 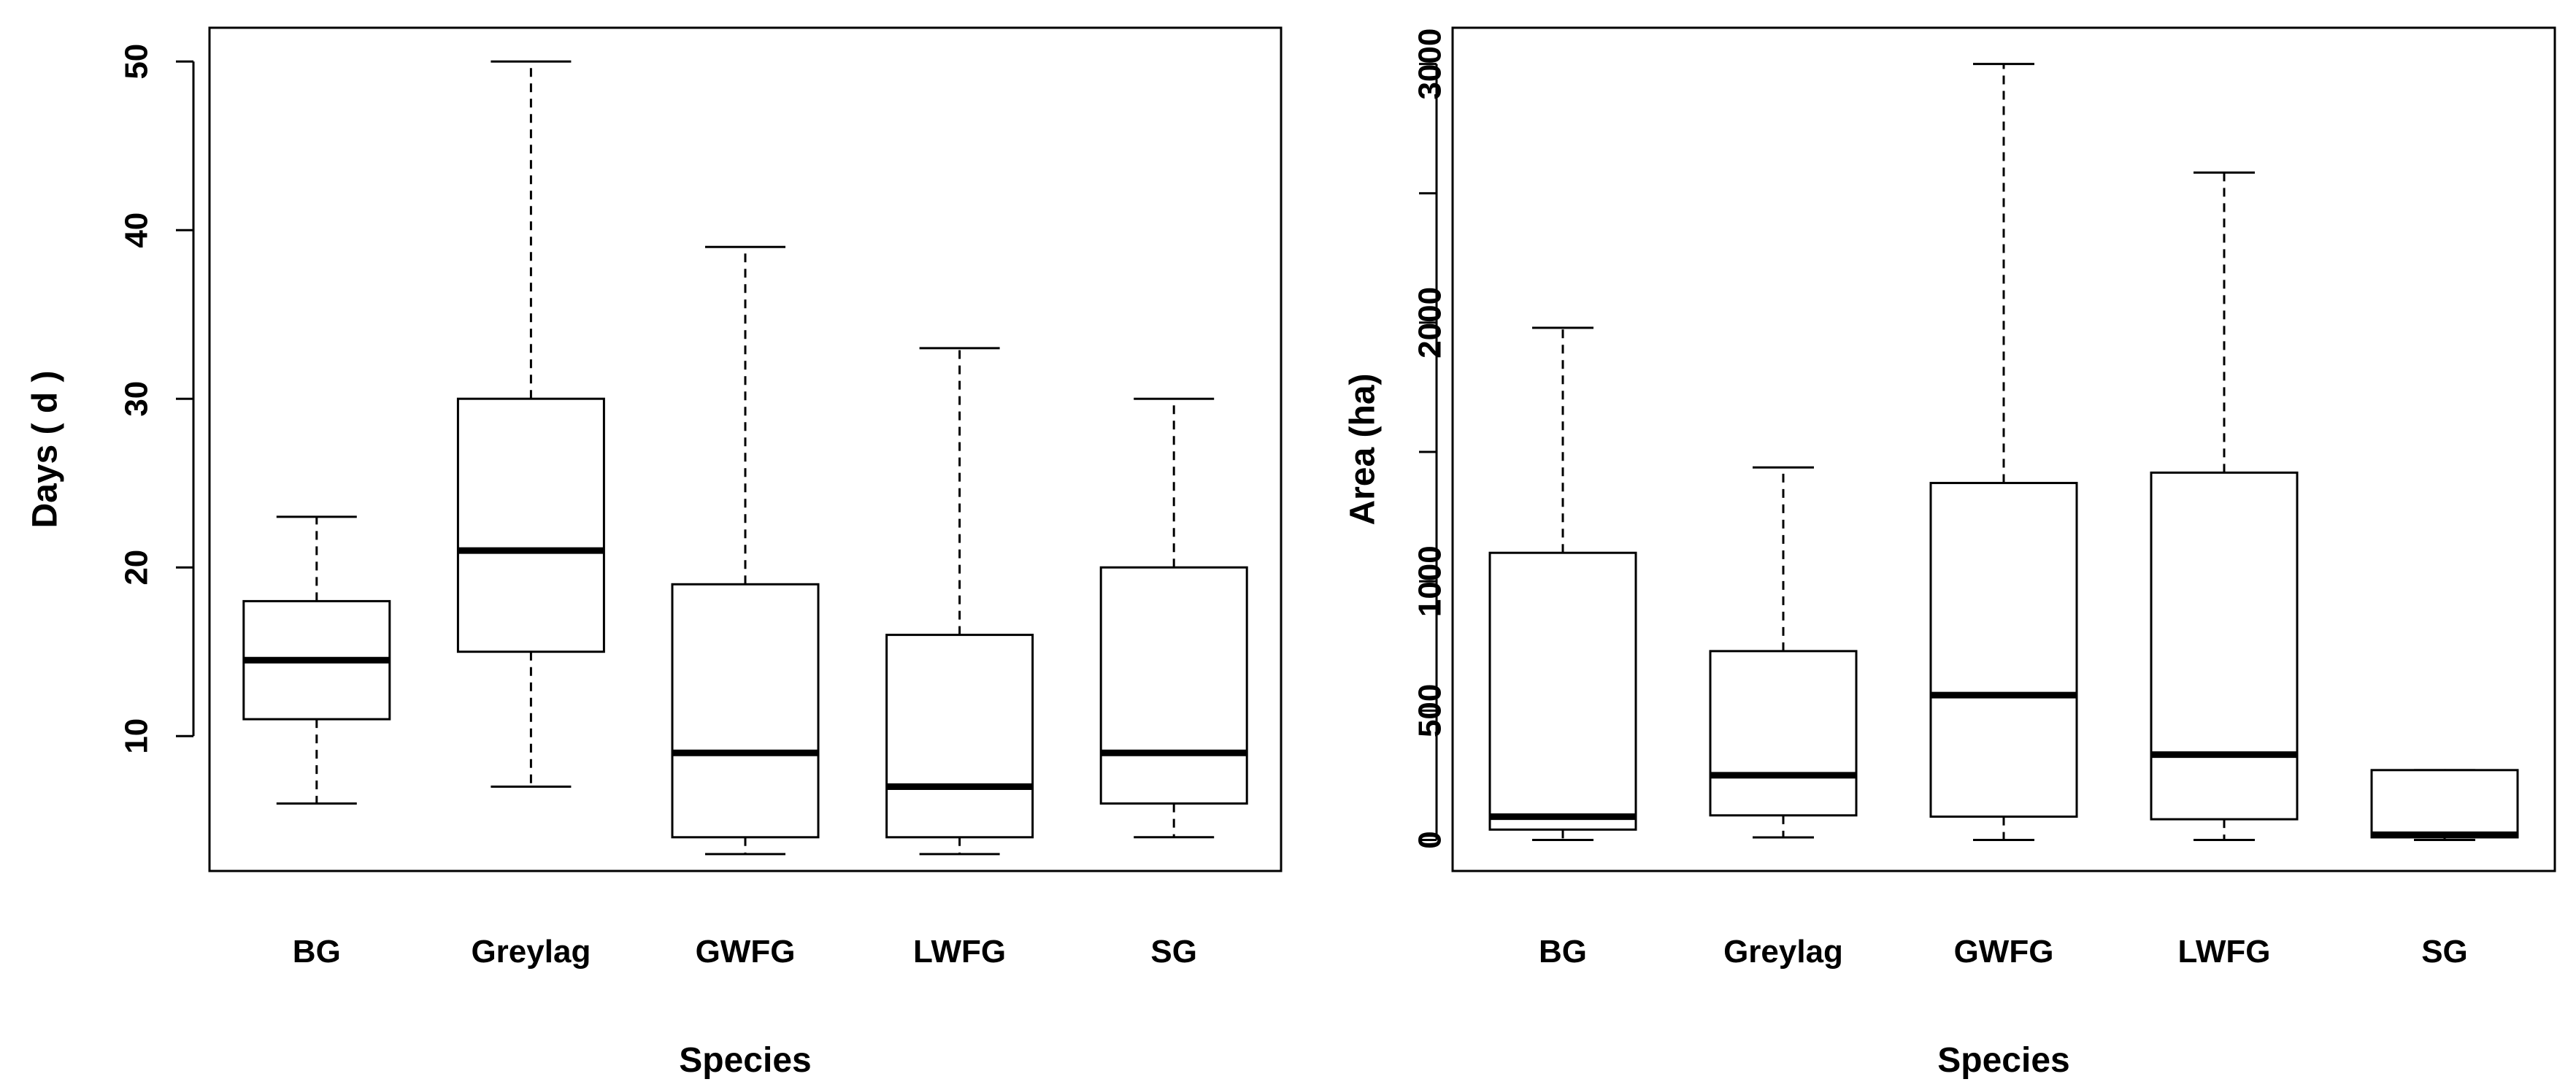 What do you see at coordinates (1363, 449) in the screenshot?
I see `y-axis-title: Area (ha)` at bounding box center [1363, 449].